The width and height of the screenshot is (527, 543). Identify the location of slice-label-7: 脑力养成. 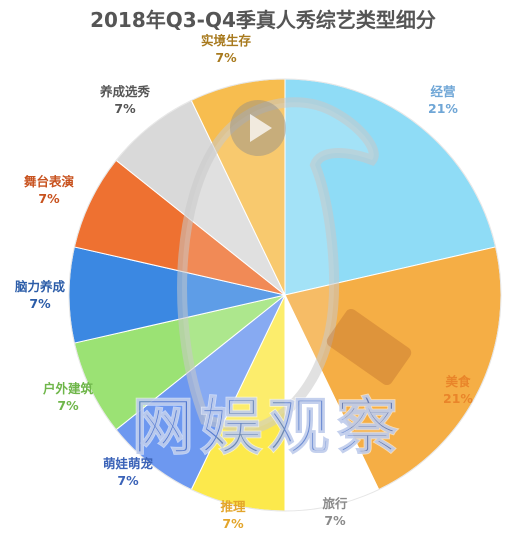
(40, 286).